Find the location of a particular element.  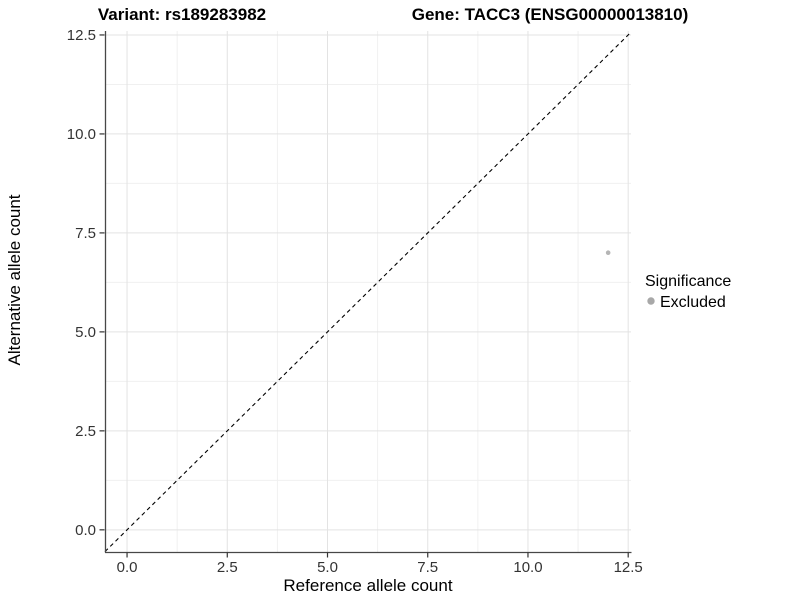

legend-key-excluded-dot is located at coordinates (651, 301).